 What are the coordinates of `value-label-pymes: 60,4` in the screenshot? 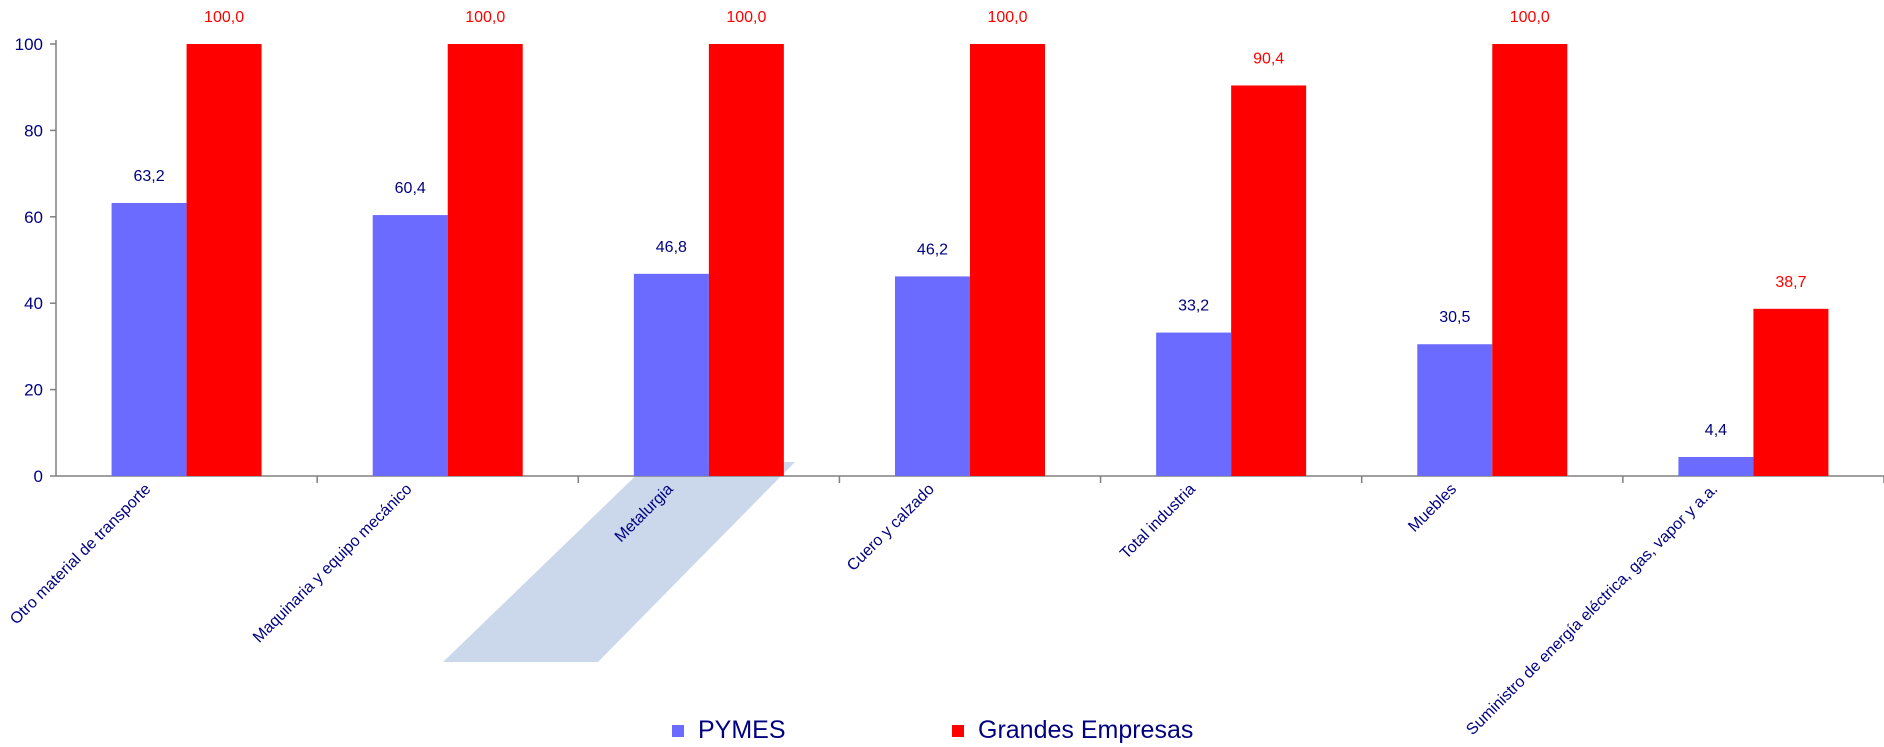 It's located at (410, 188).